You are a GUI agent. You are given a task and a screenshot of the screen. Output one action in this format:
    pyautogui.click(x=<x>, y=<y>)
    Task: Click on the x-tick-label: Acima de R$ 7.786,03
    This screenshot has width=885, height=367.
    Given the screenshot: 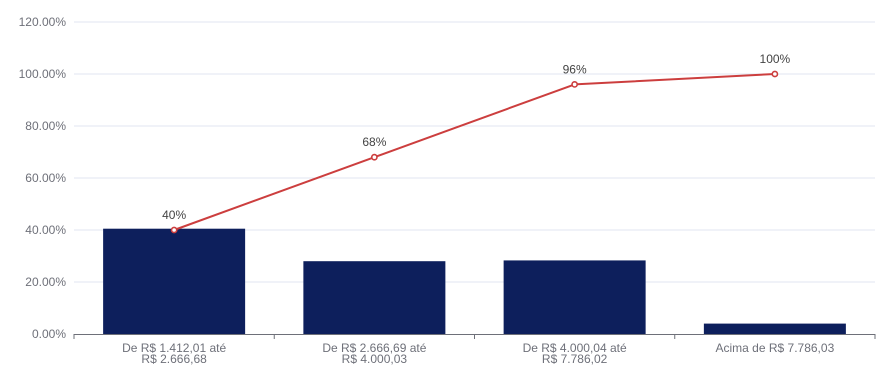 What is the action you would take?
    pyautogui.click(x=775, y=348)
    